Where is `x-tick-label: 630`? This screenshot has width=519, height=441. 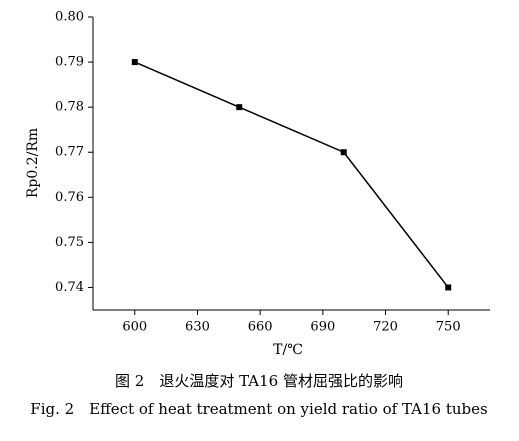 x-tick-label: 630 is located at coordinates (197, 327).